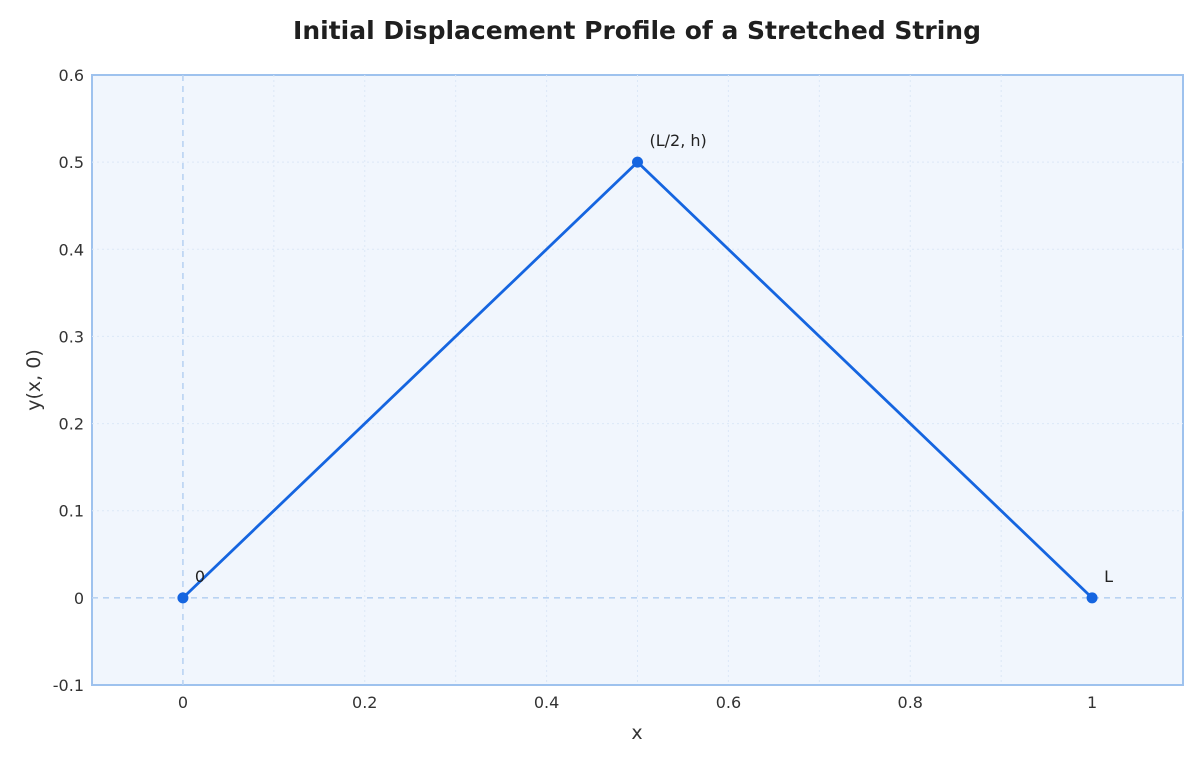  Describe the element at coordinates (364, 702) in the screenshot. I see `x-tick-label-1: 0.2` at that location.